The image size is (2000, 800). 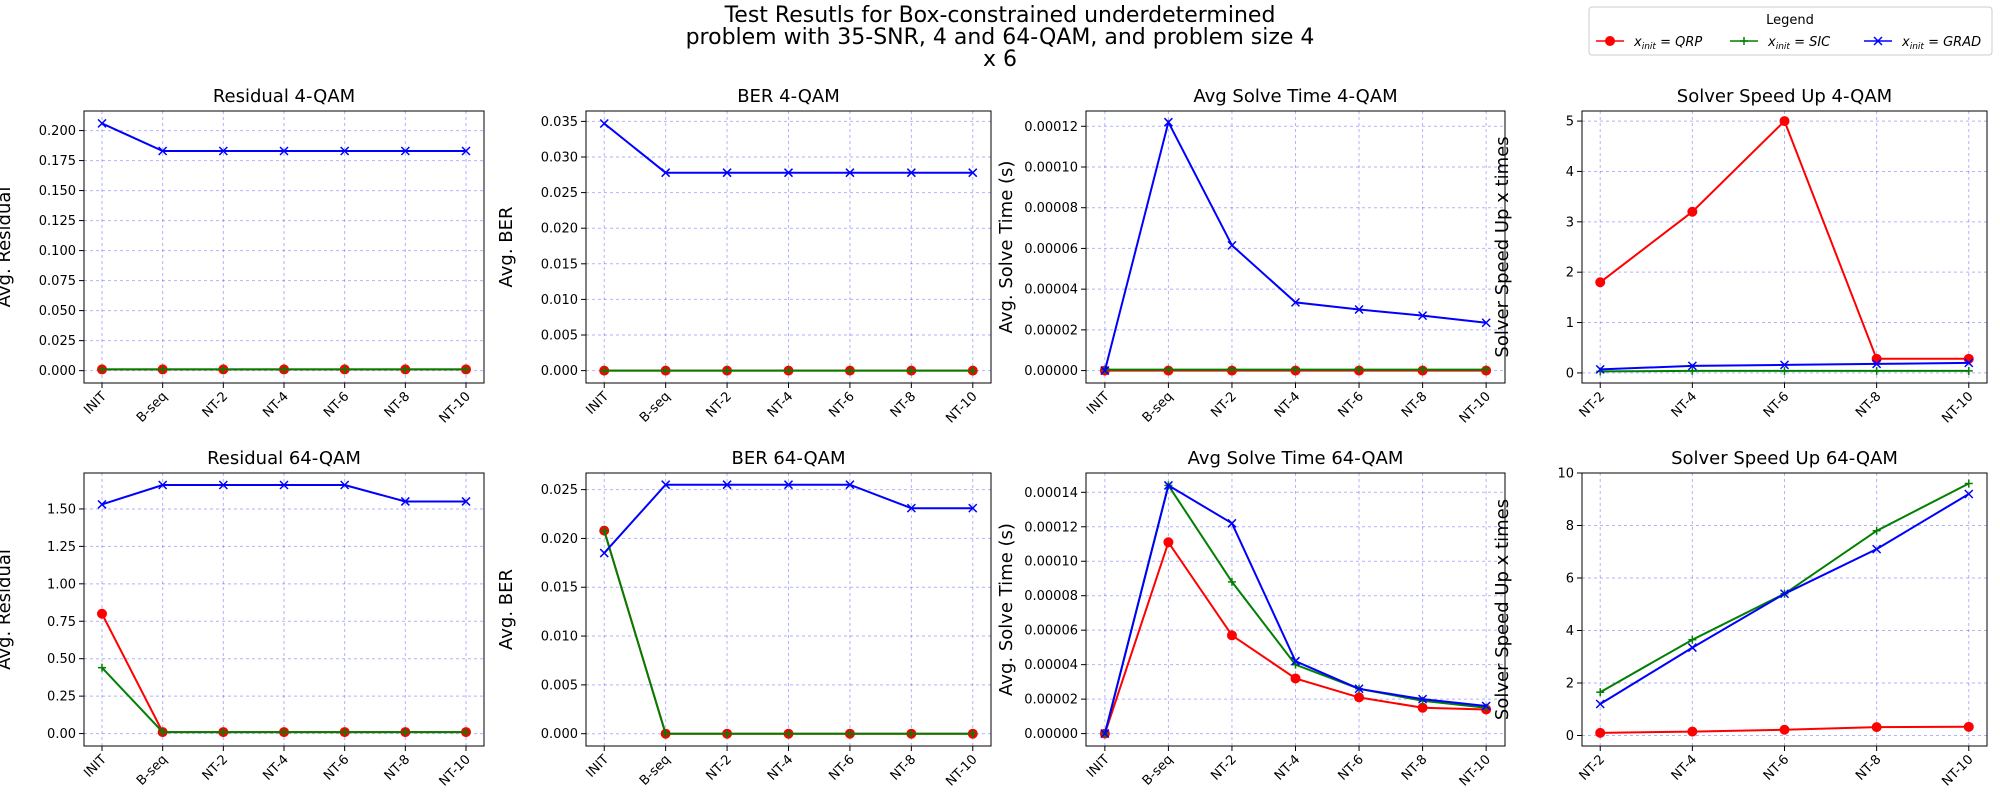 I want to click on y-tick-label: 0.025, so click(x=57, y=341).